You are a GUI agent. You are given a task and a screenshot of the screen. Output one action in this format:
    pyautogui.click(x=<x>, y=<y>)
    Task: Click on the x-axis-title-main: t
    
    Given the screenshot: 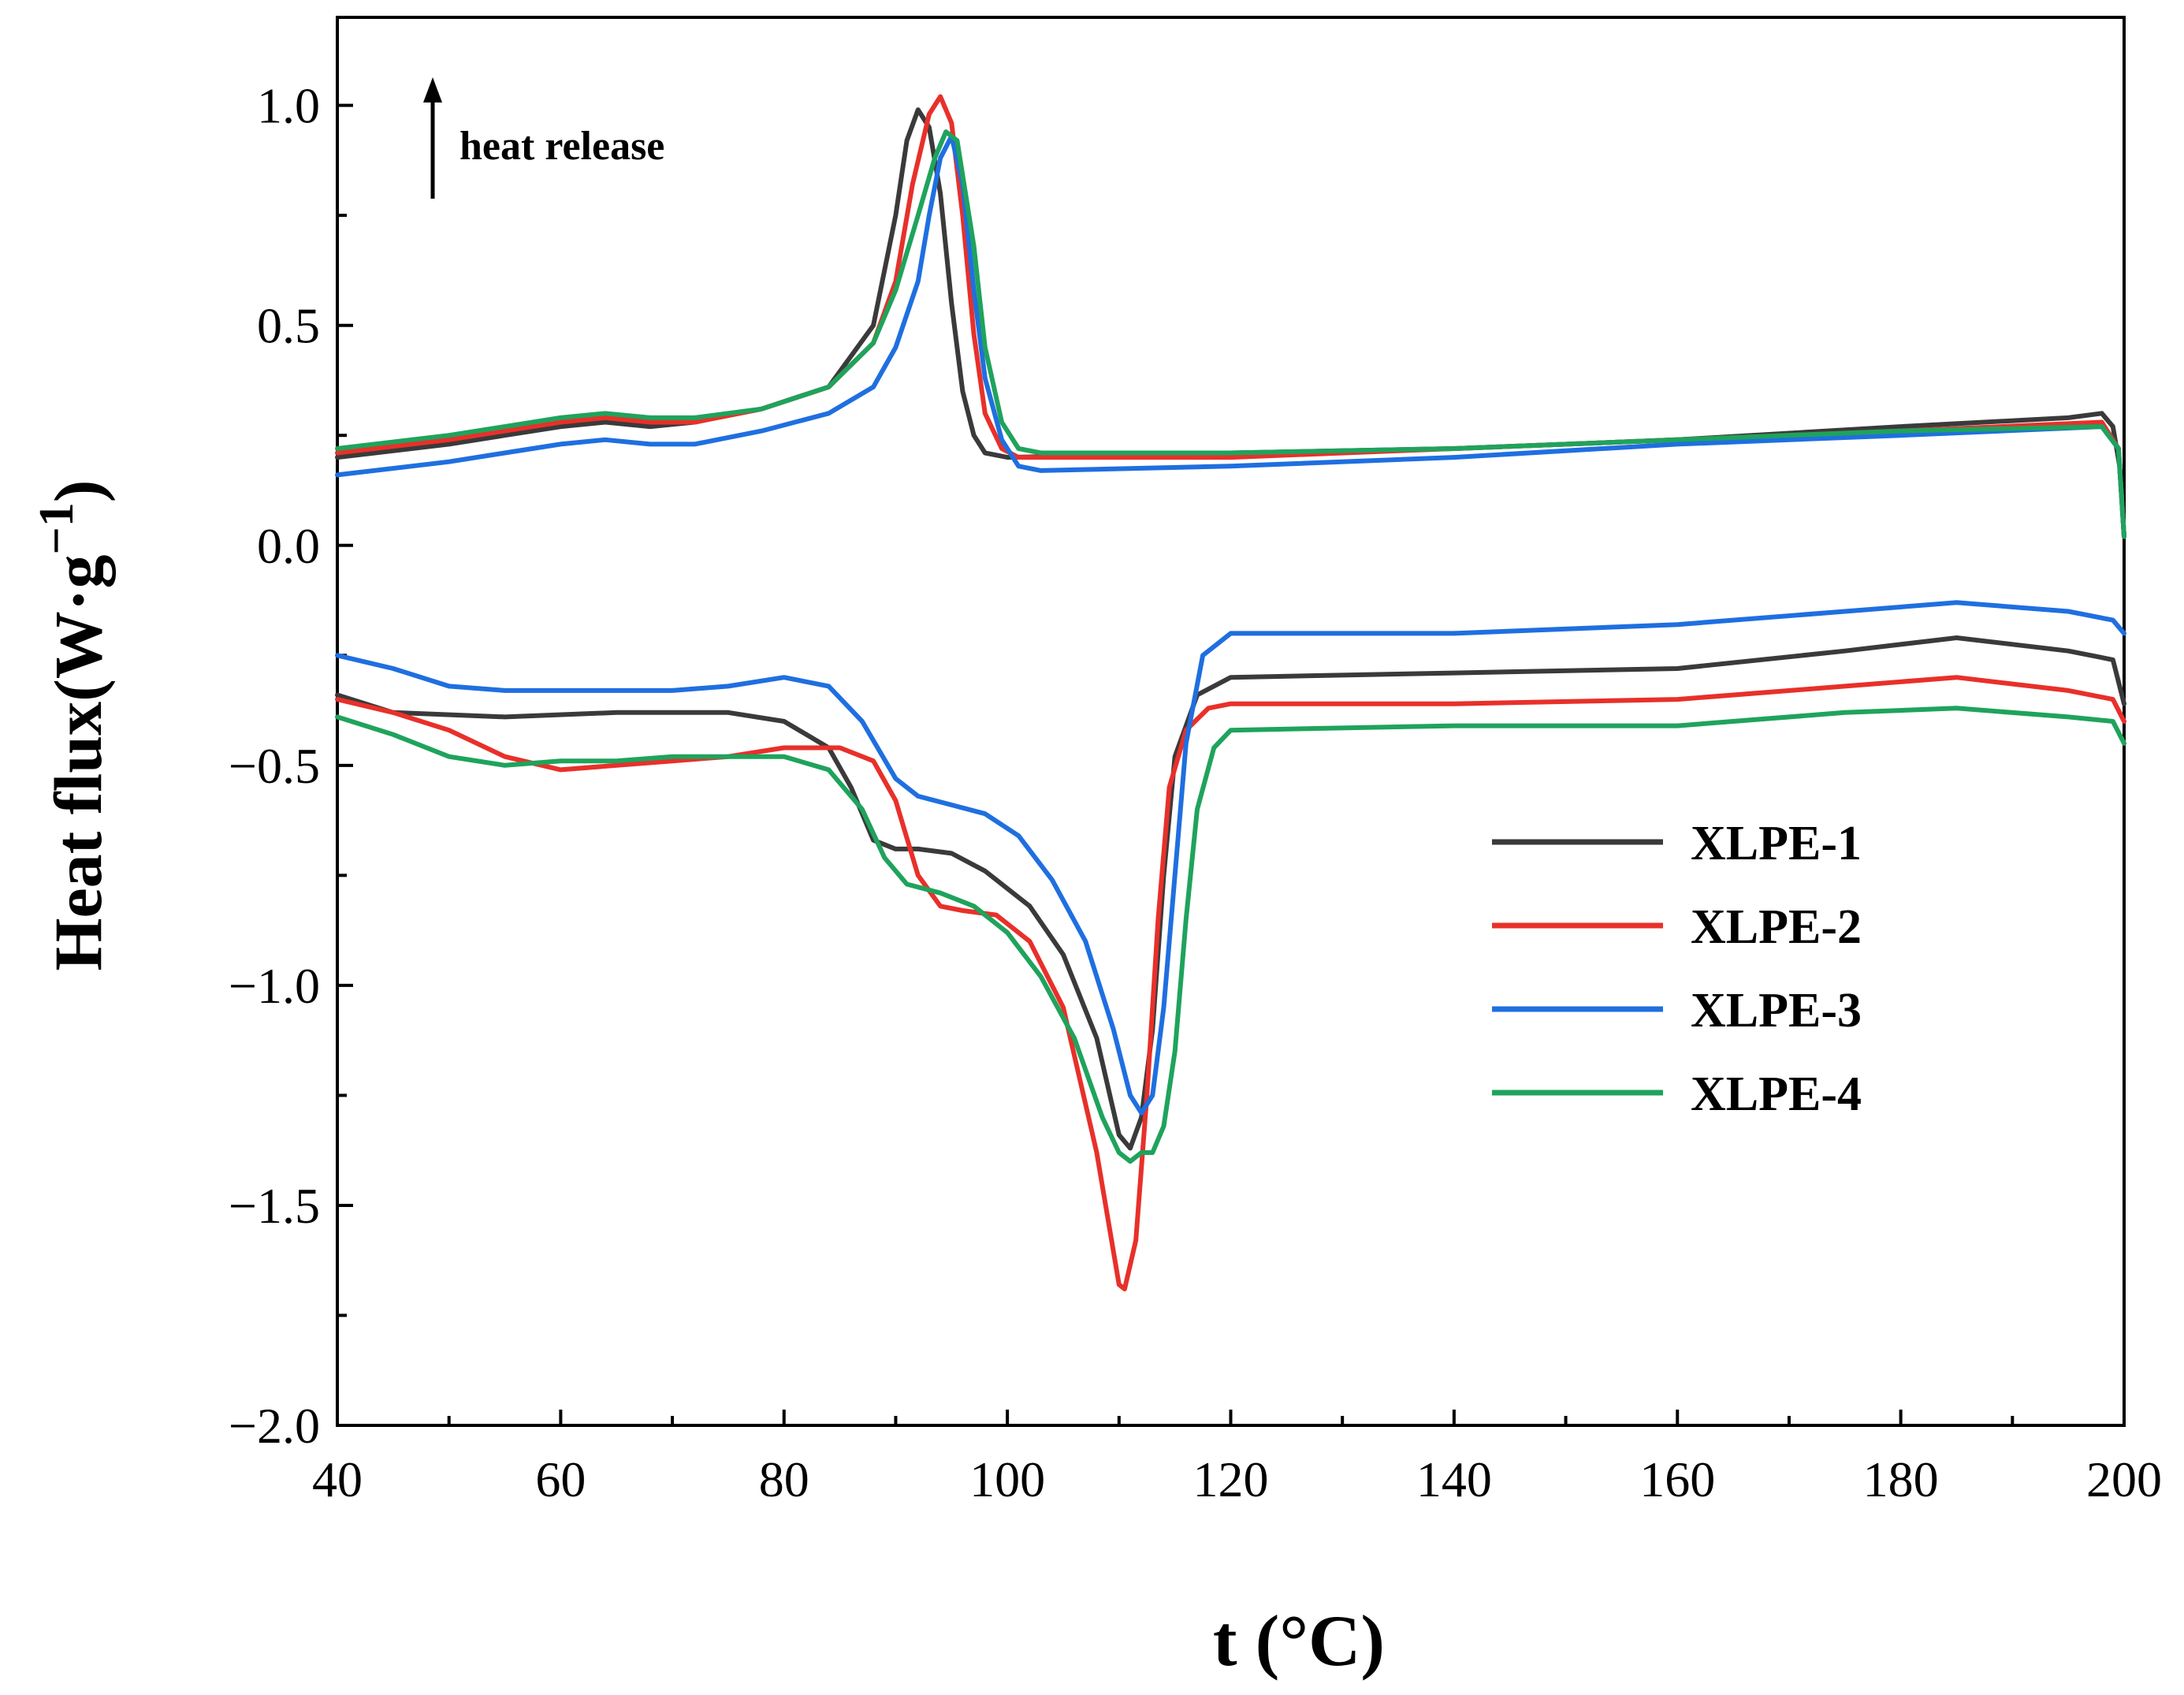 What is the action you would take?
    pyautogui.click(x=1225, y=1640)
    